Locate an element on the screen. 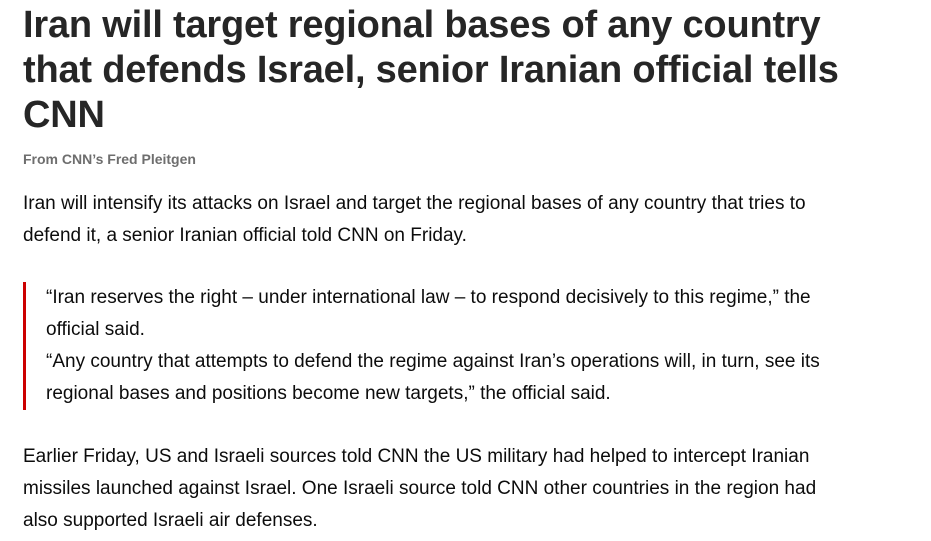 This screenshot has width=931, height=541. byline: From CNN’s Fred Pleitgen is located at coordinates (109, 159).